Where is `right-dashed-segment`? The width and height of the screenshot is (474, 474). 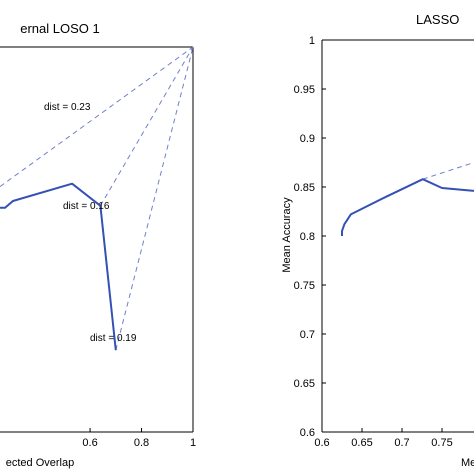
right-dashed-segment is located at coordinates (448, 171).